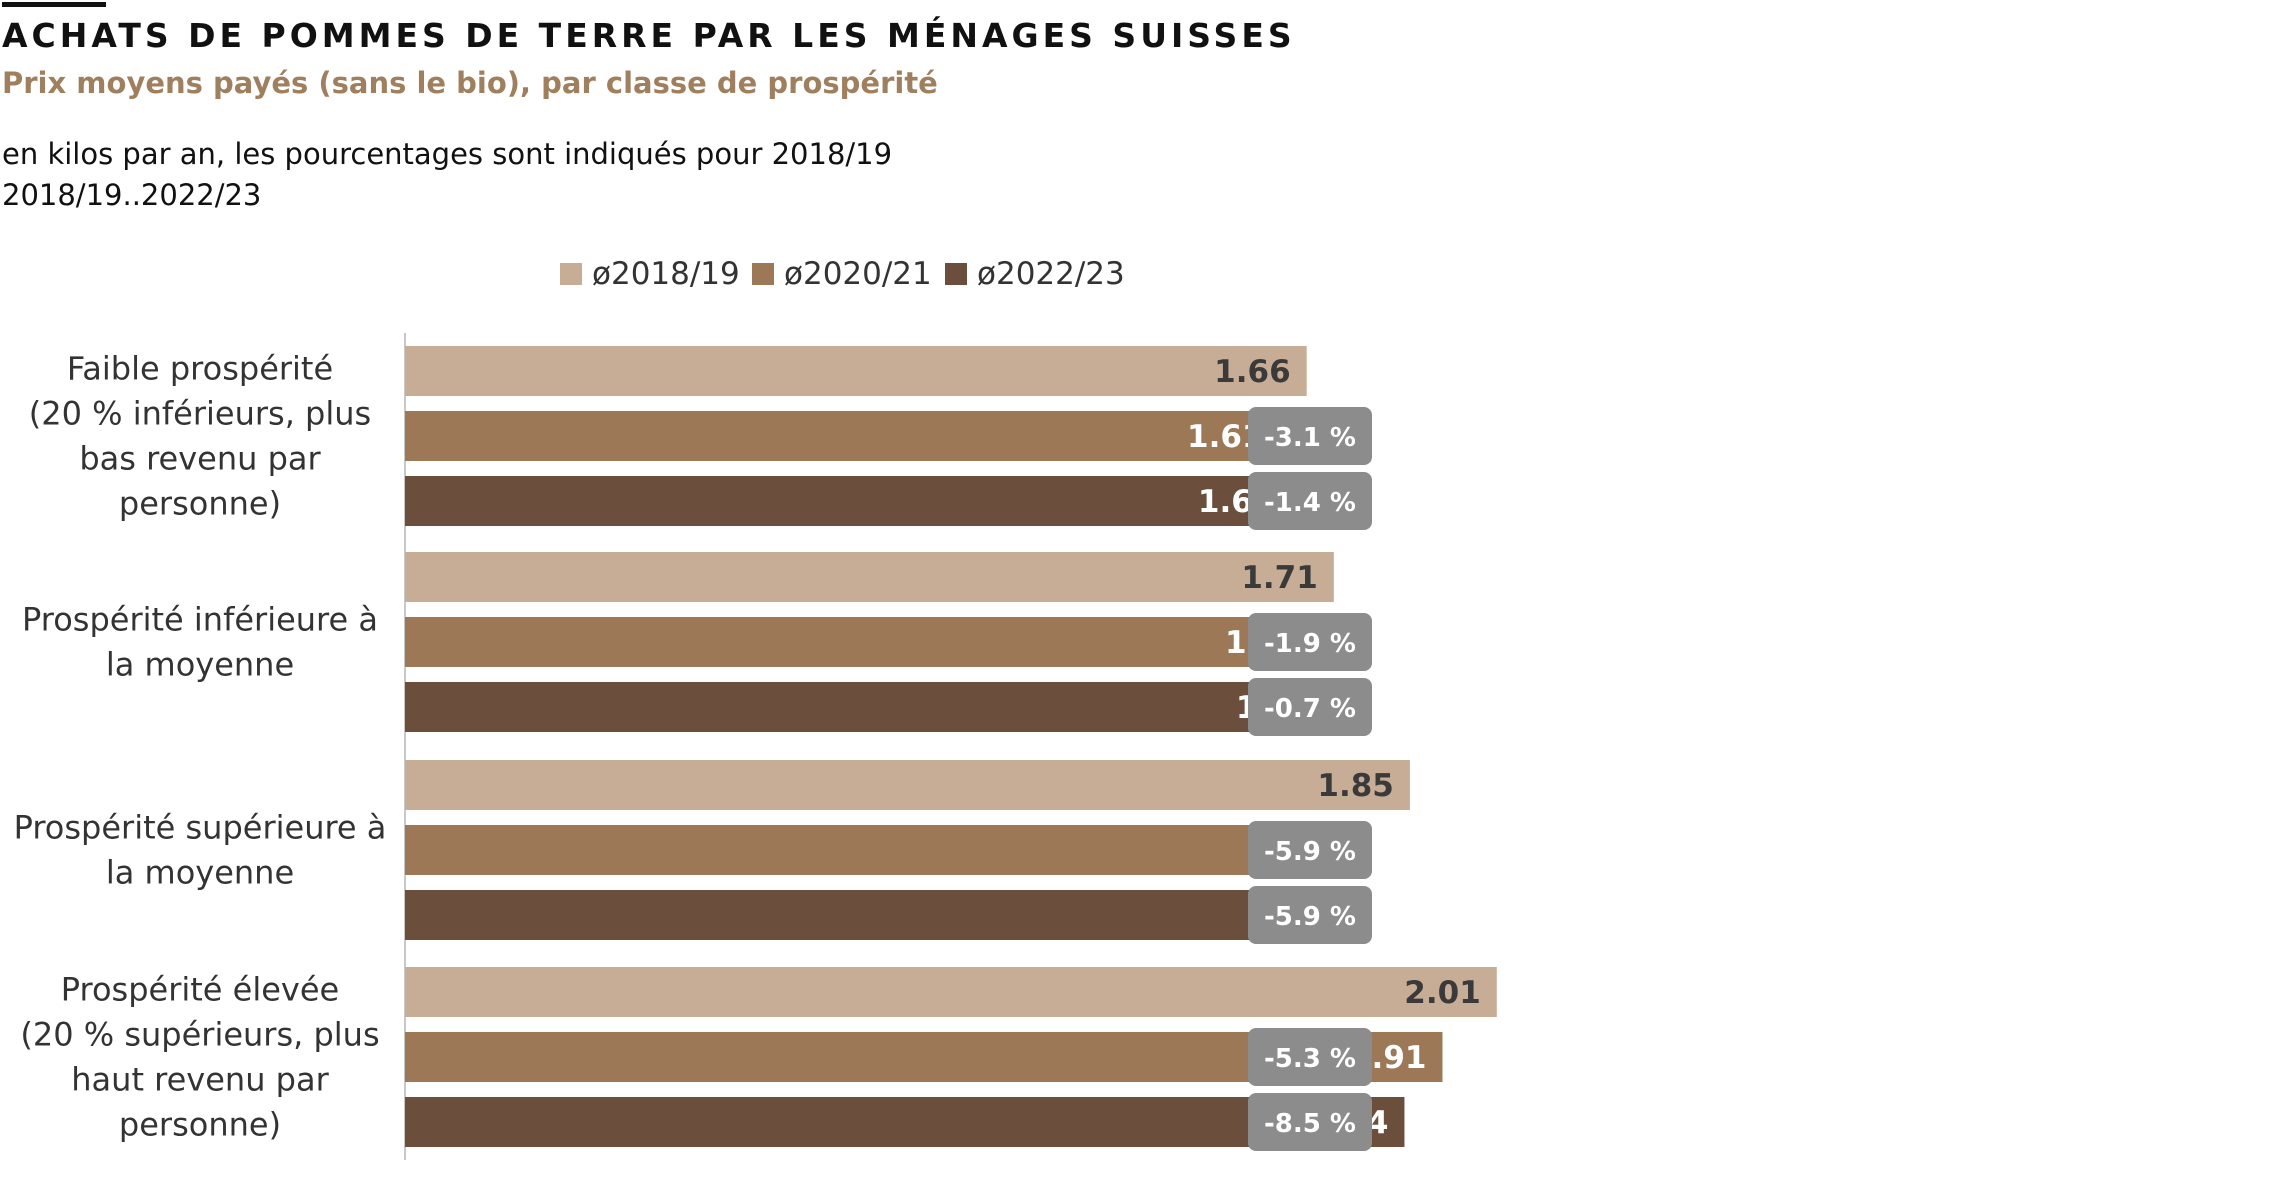 This screenshot has height=1190, width=2290. Describe the element at coordinates (54, 4) in the screenshot. I see `title-rule` at that location.